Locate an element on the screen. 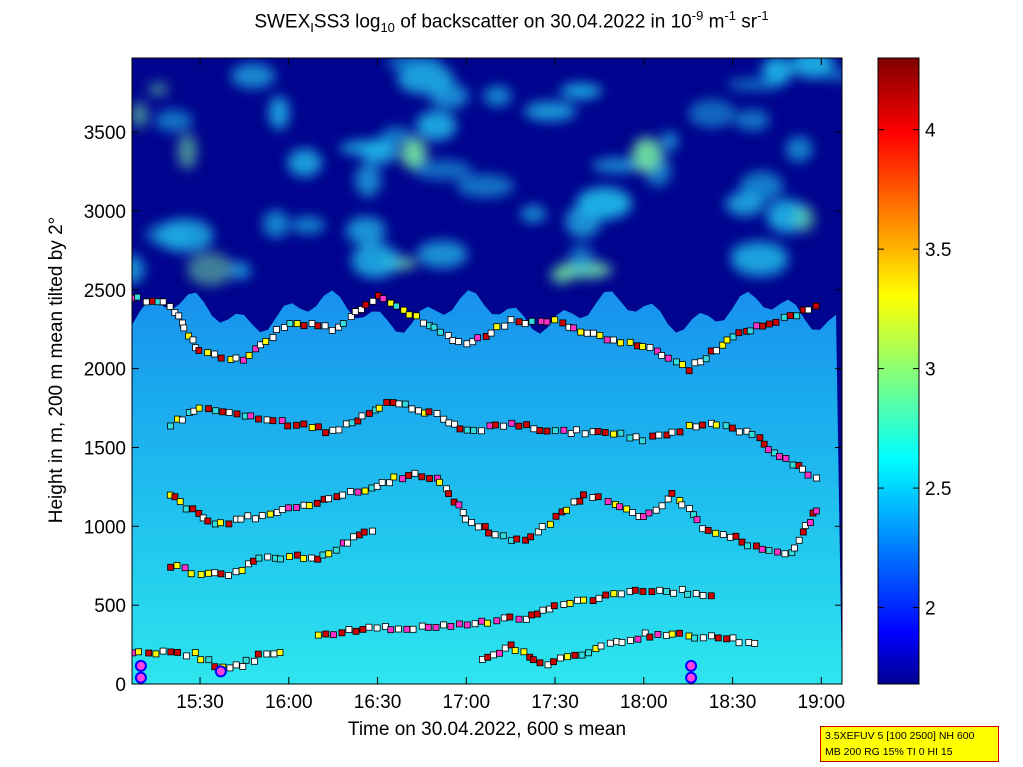 Image resolution: width=1023 pixels, height=767 pixels. y-tick-label: 3500 is located at coordinates (105, 133).